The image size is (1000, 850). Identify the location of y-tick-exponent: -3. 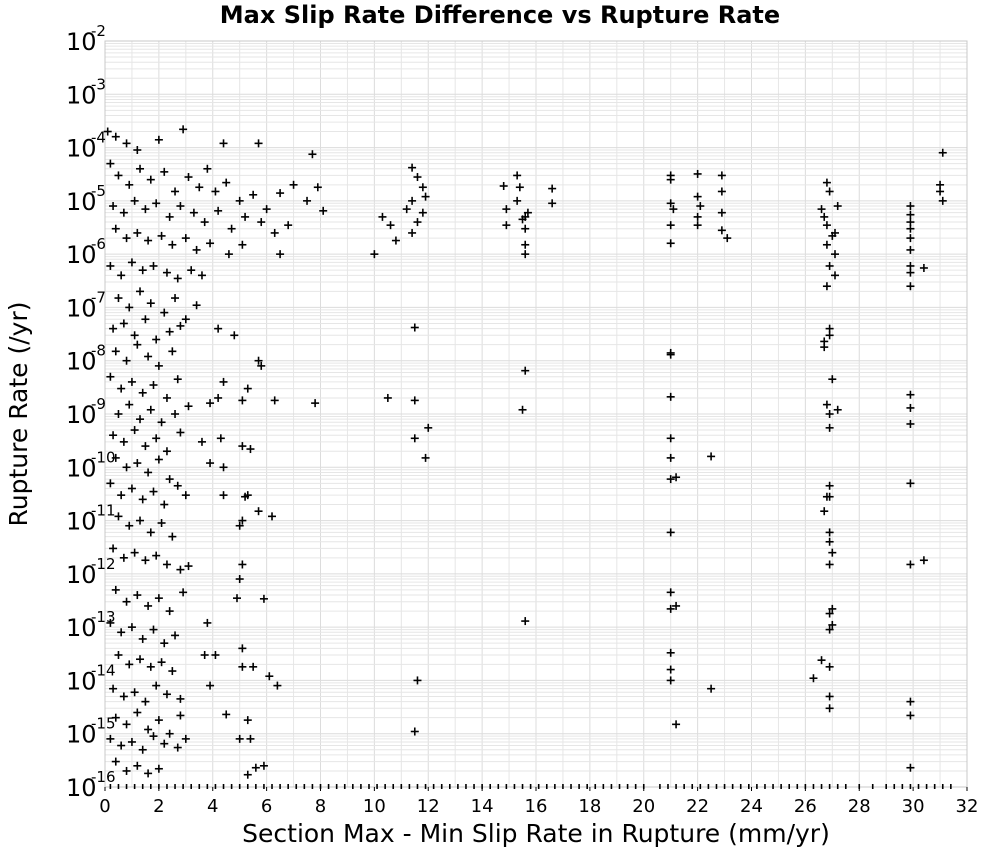
(98, 84).